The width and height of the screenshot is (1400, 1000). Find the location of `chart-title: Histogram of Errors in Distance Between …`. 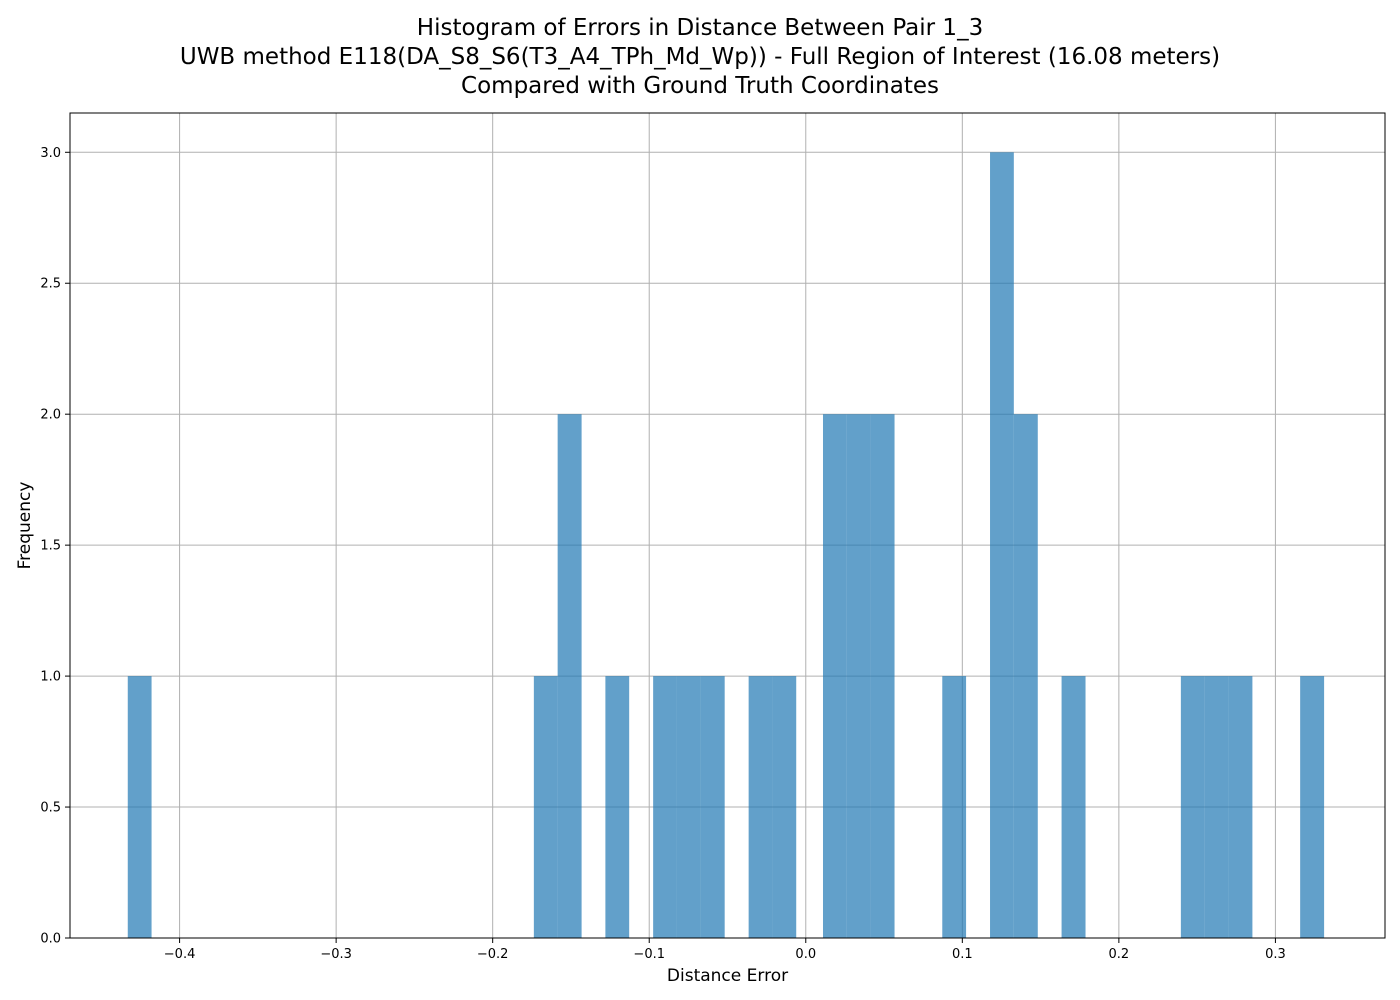

chart-title: Histogram of Errors in Distance Between … is located at coordinates (700, 57).